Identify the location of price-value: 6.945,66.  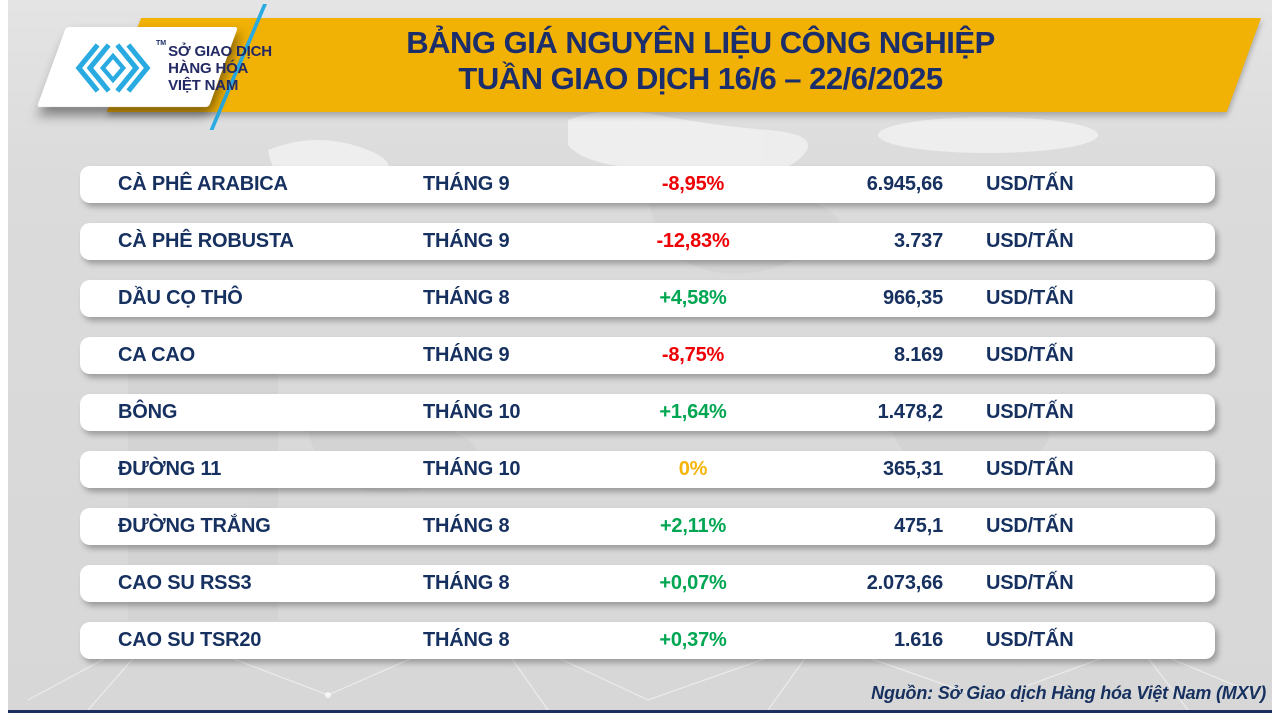
(904, 184).